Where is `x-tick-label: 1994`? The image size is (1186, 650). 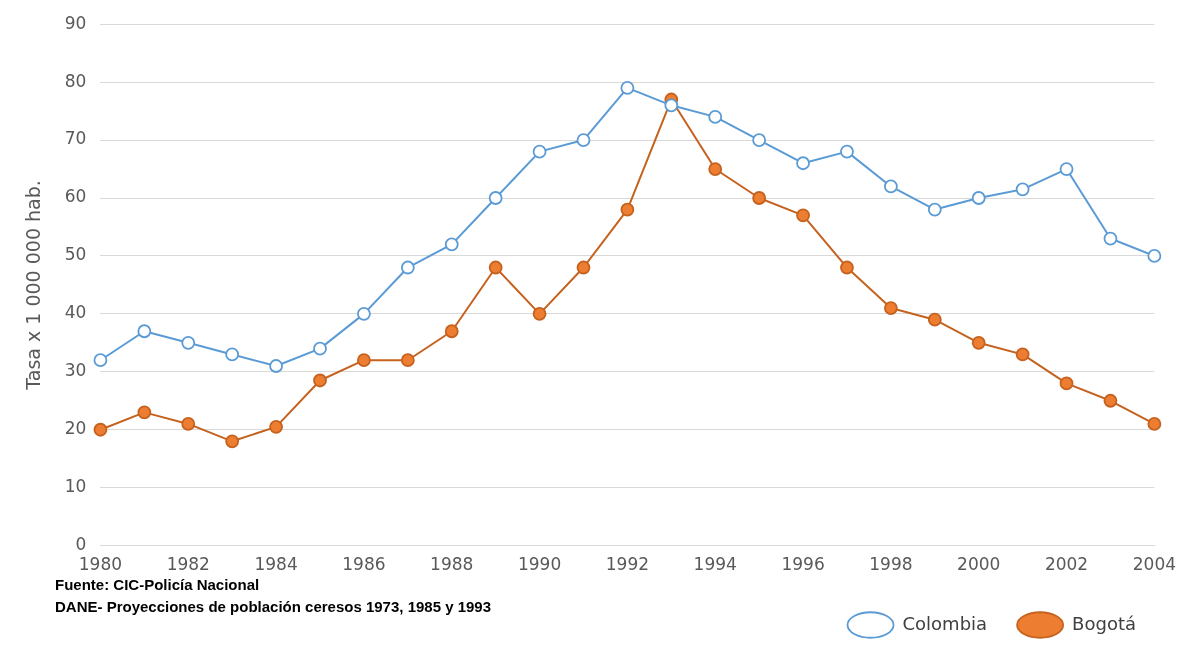 x-tick-label: 1994 is located at coordinates (715, 564).